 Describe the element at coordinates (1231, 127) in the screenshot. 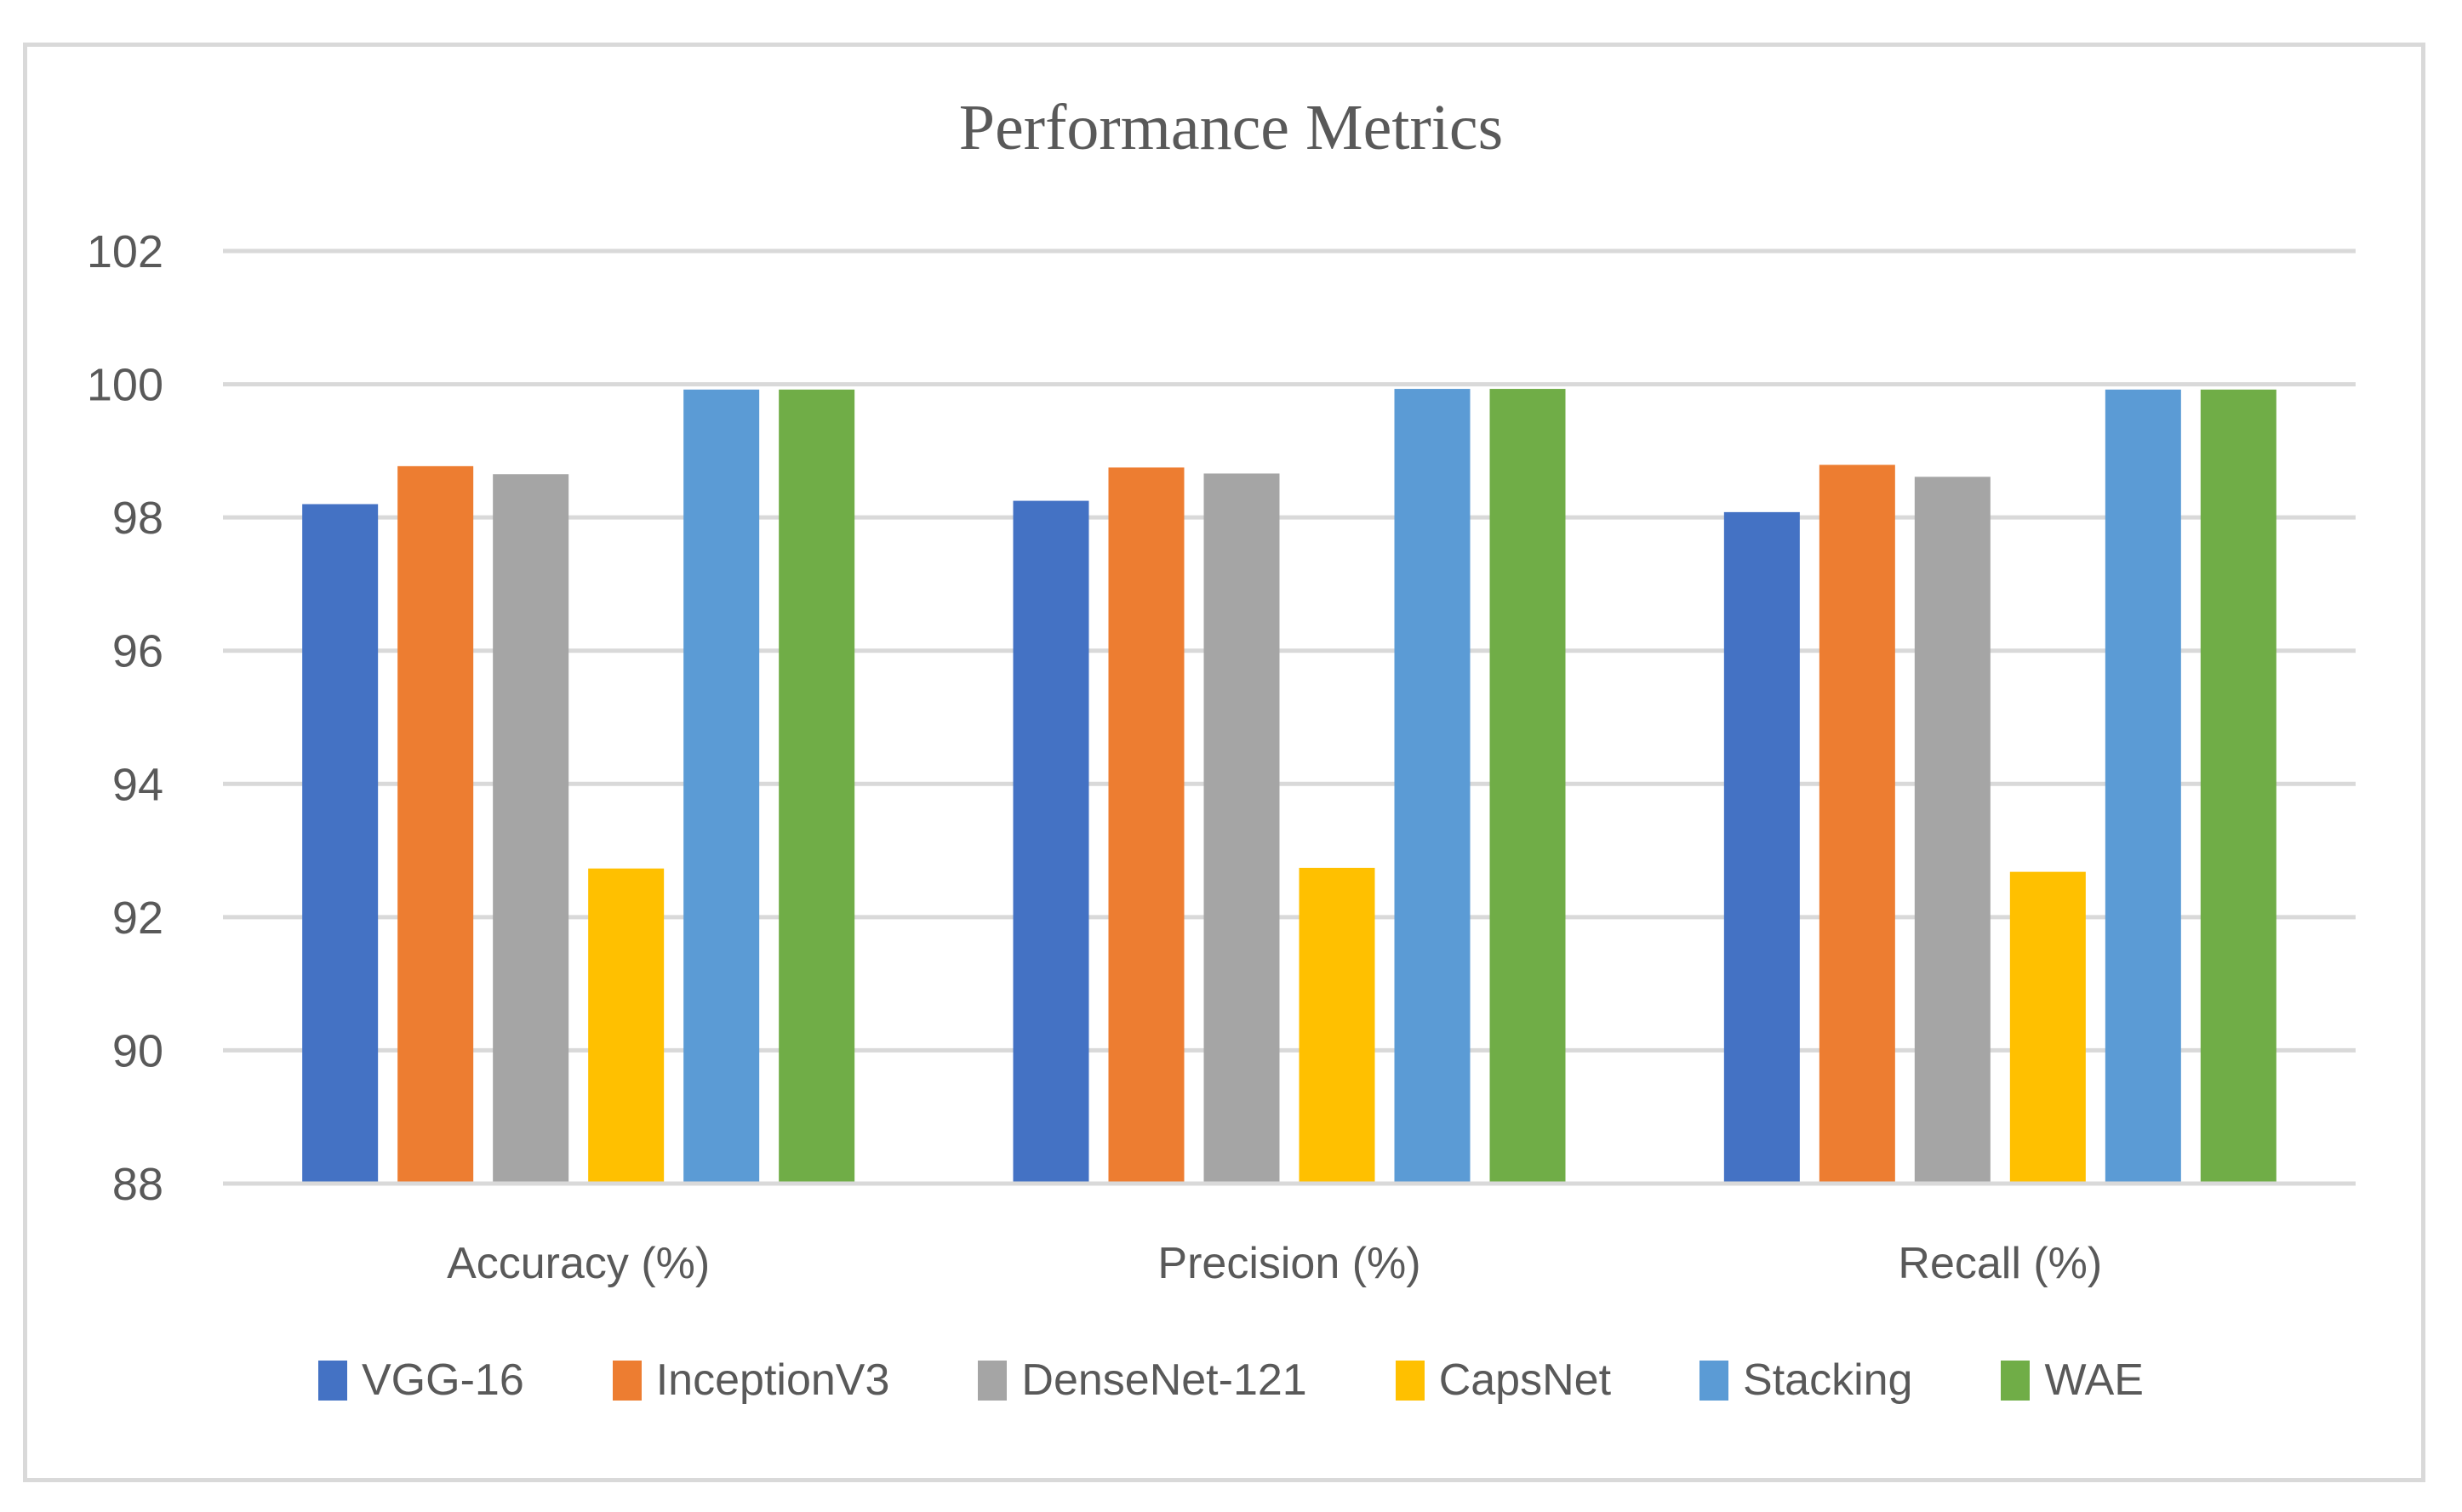

I see `chart-title: Performance Metrics` at that location.